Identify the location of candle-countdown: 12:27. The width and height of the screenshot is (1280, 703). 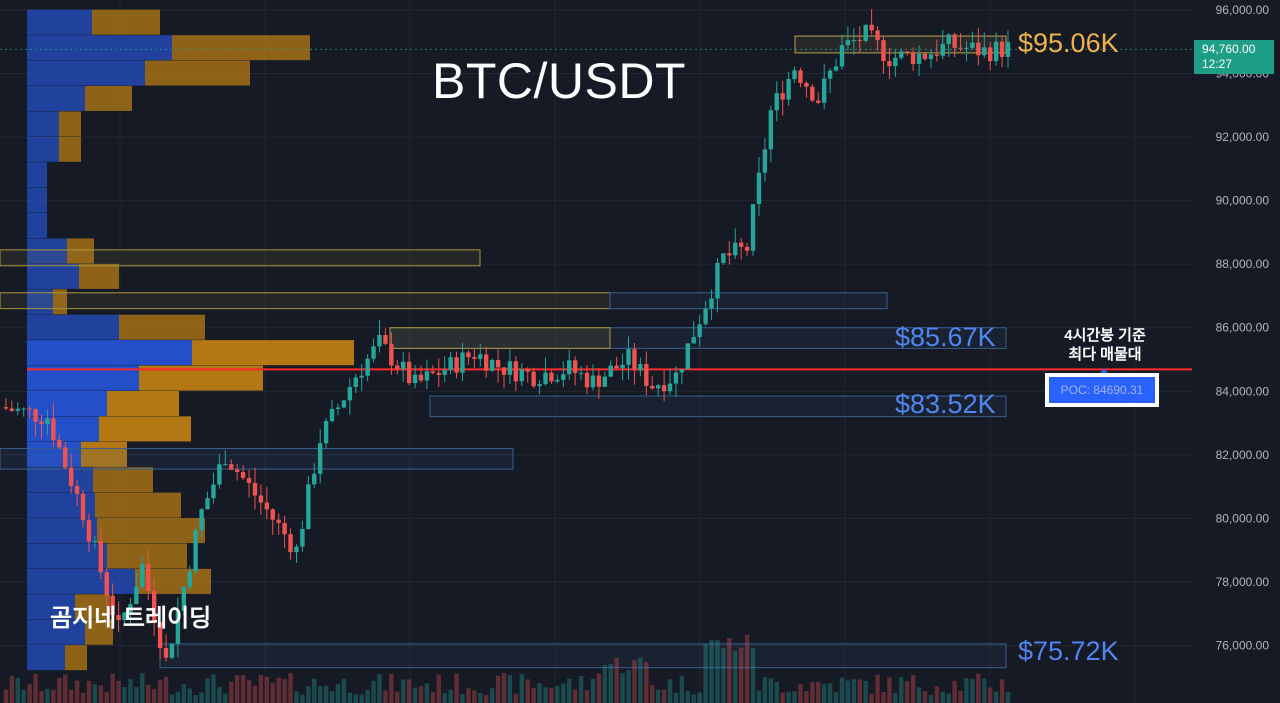
(1217, 64).